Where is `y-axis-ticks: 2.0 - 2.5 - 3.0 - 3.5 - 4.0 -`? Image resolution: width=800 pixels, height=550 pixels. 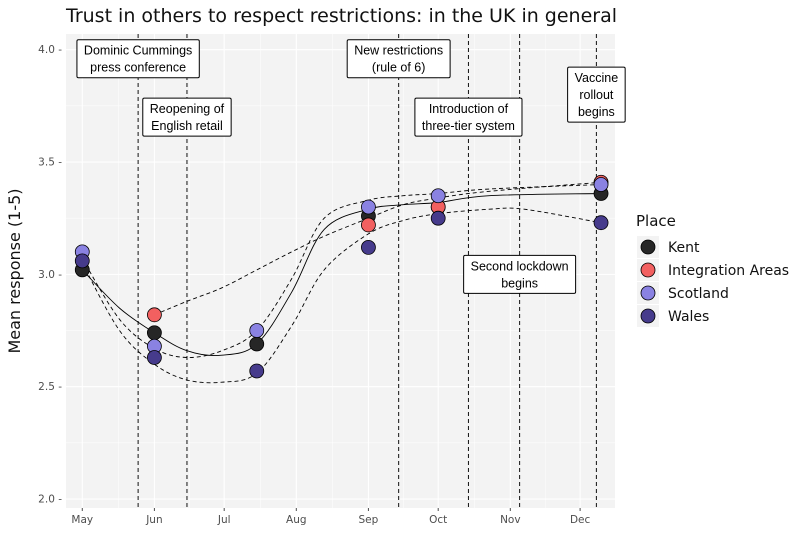
y-axis-ticks: 2.0 - 2.5 - 3.0 - 3.5 - 4.0 - is located at coordinates (50, 274).